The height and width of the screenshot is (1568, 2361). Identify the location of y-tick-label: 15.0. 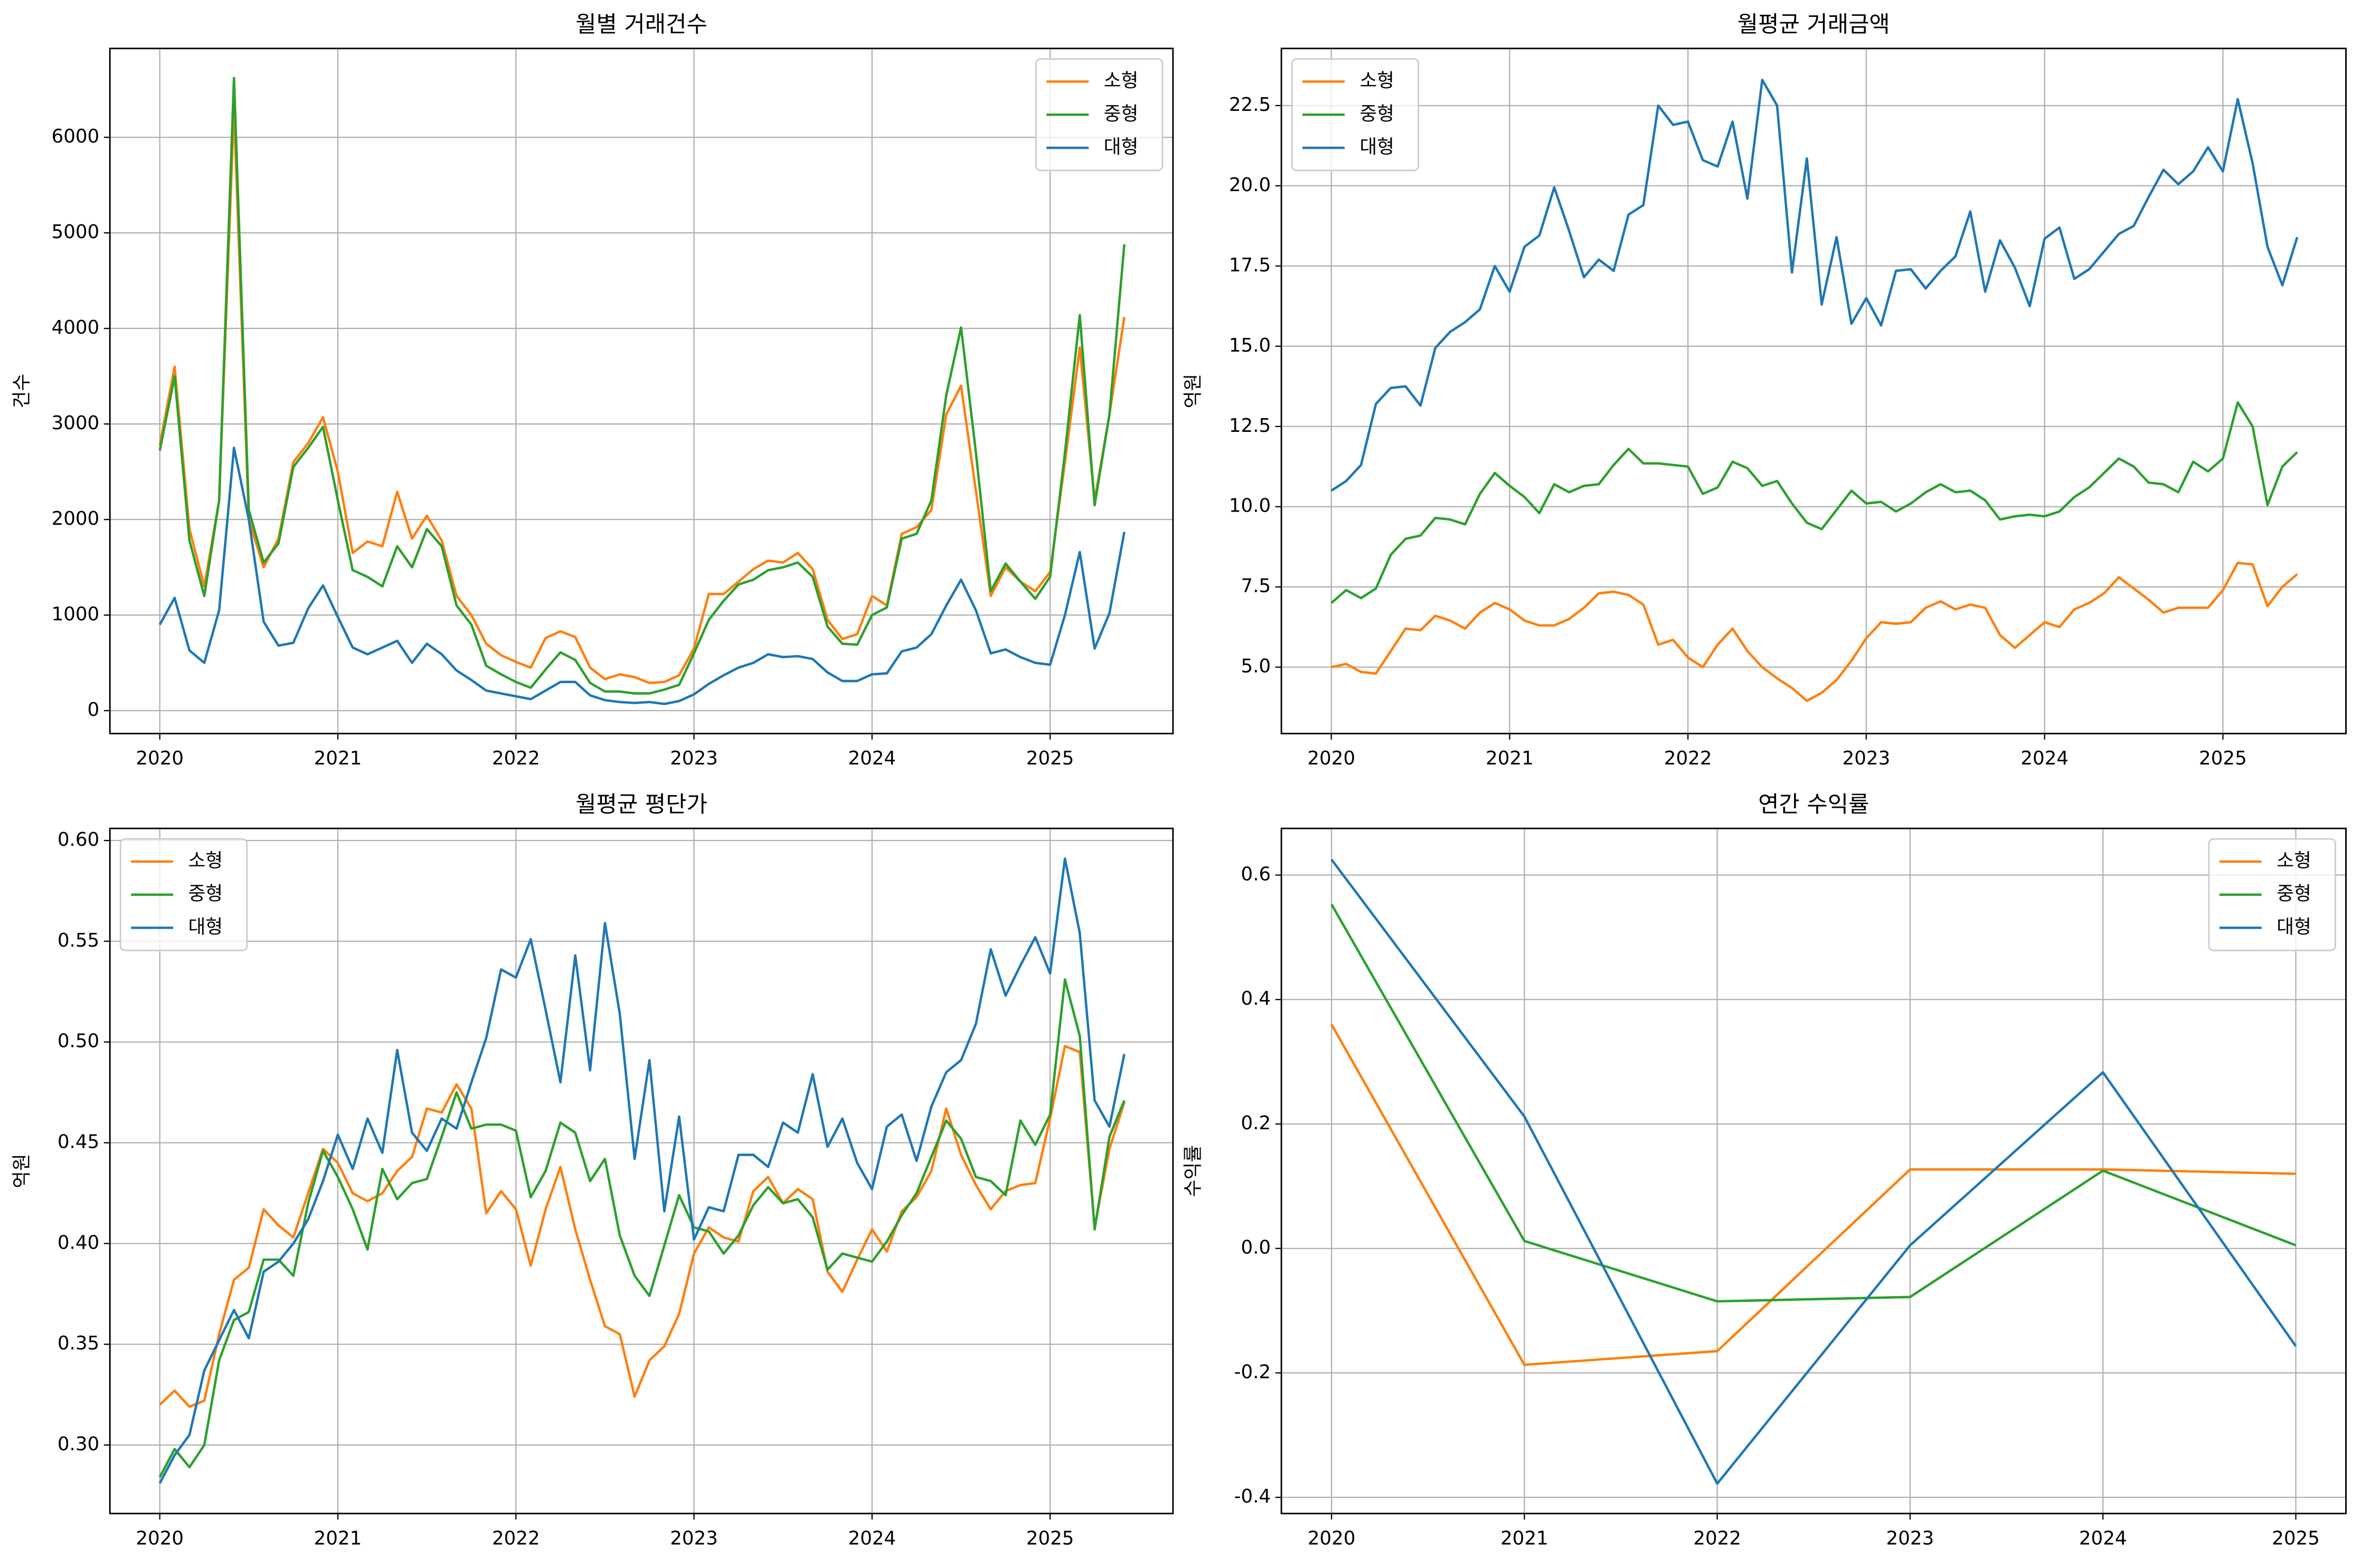
(1250, 346).